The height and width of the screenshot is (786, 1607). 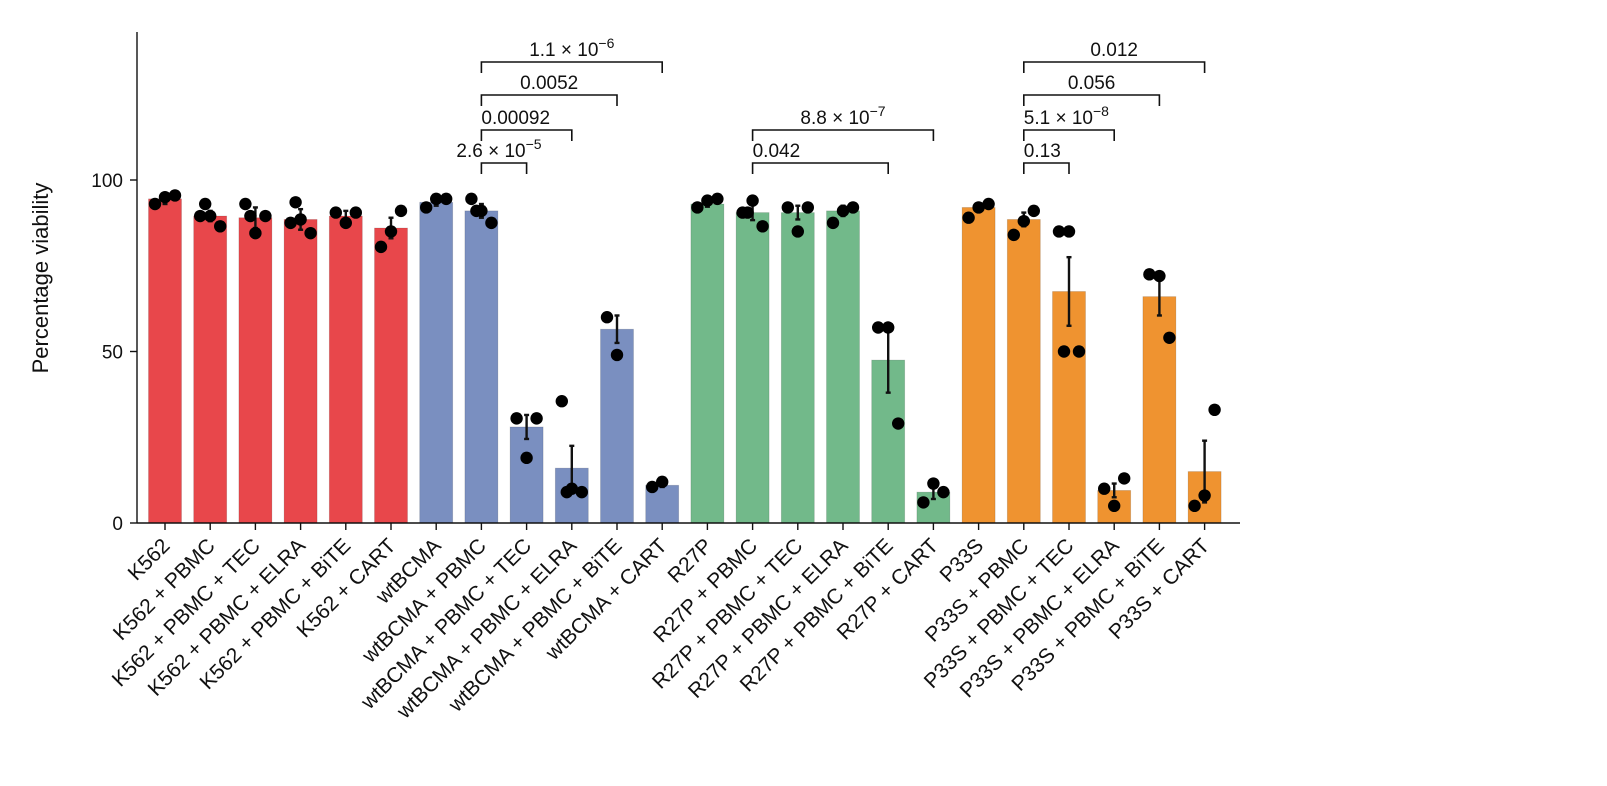 What do you see at coordinates (1042, 151) in the screenshot?
I see `p-value-label-10: 0.13` at bounding box center [1042, 151].